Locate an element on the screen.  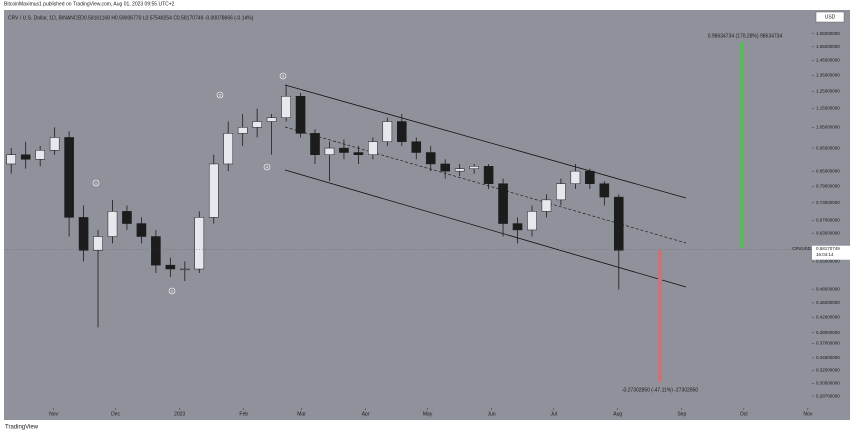
last-price-countdown: 16:04:14 is located at coordinates (825, 254).